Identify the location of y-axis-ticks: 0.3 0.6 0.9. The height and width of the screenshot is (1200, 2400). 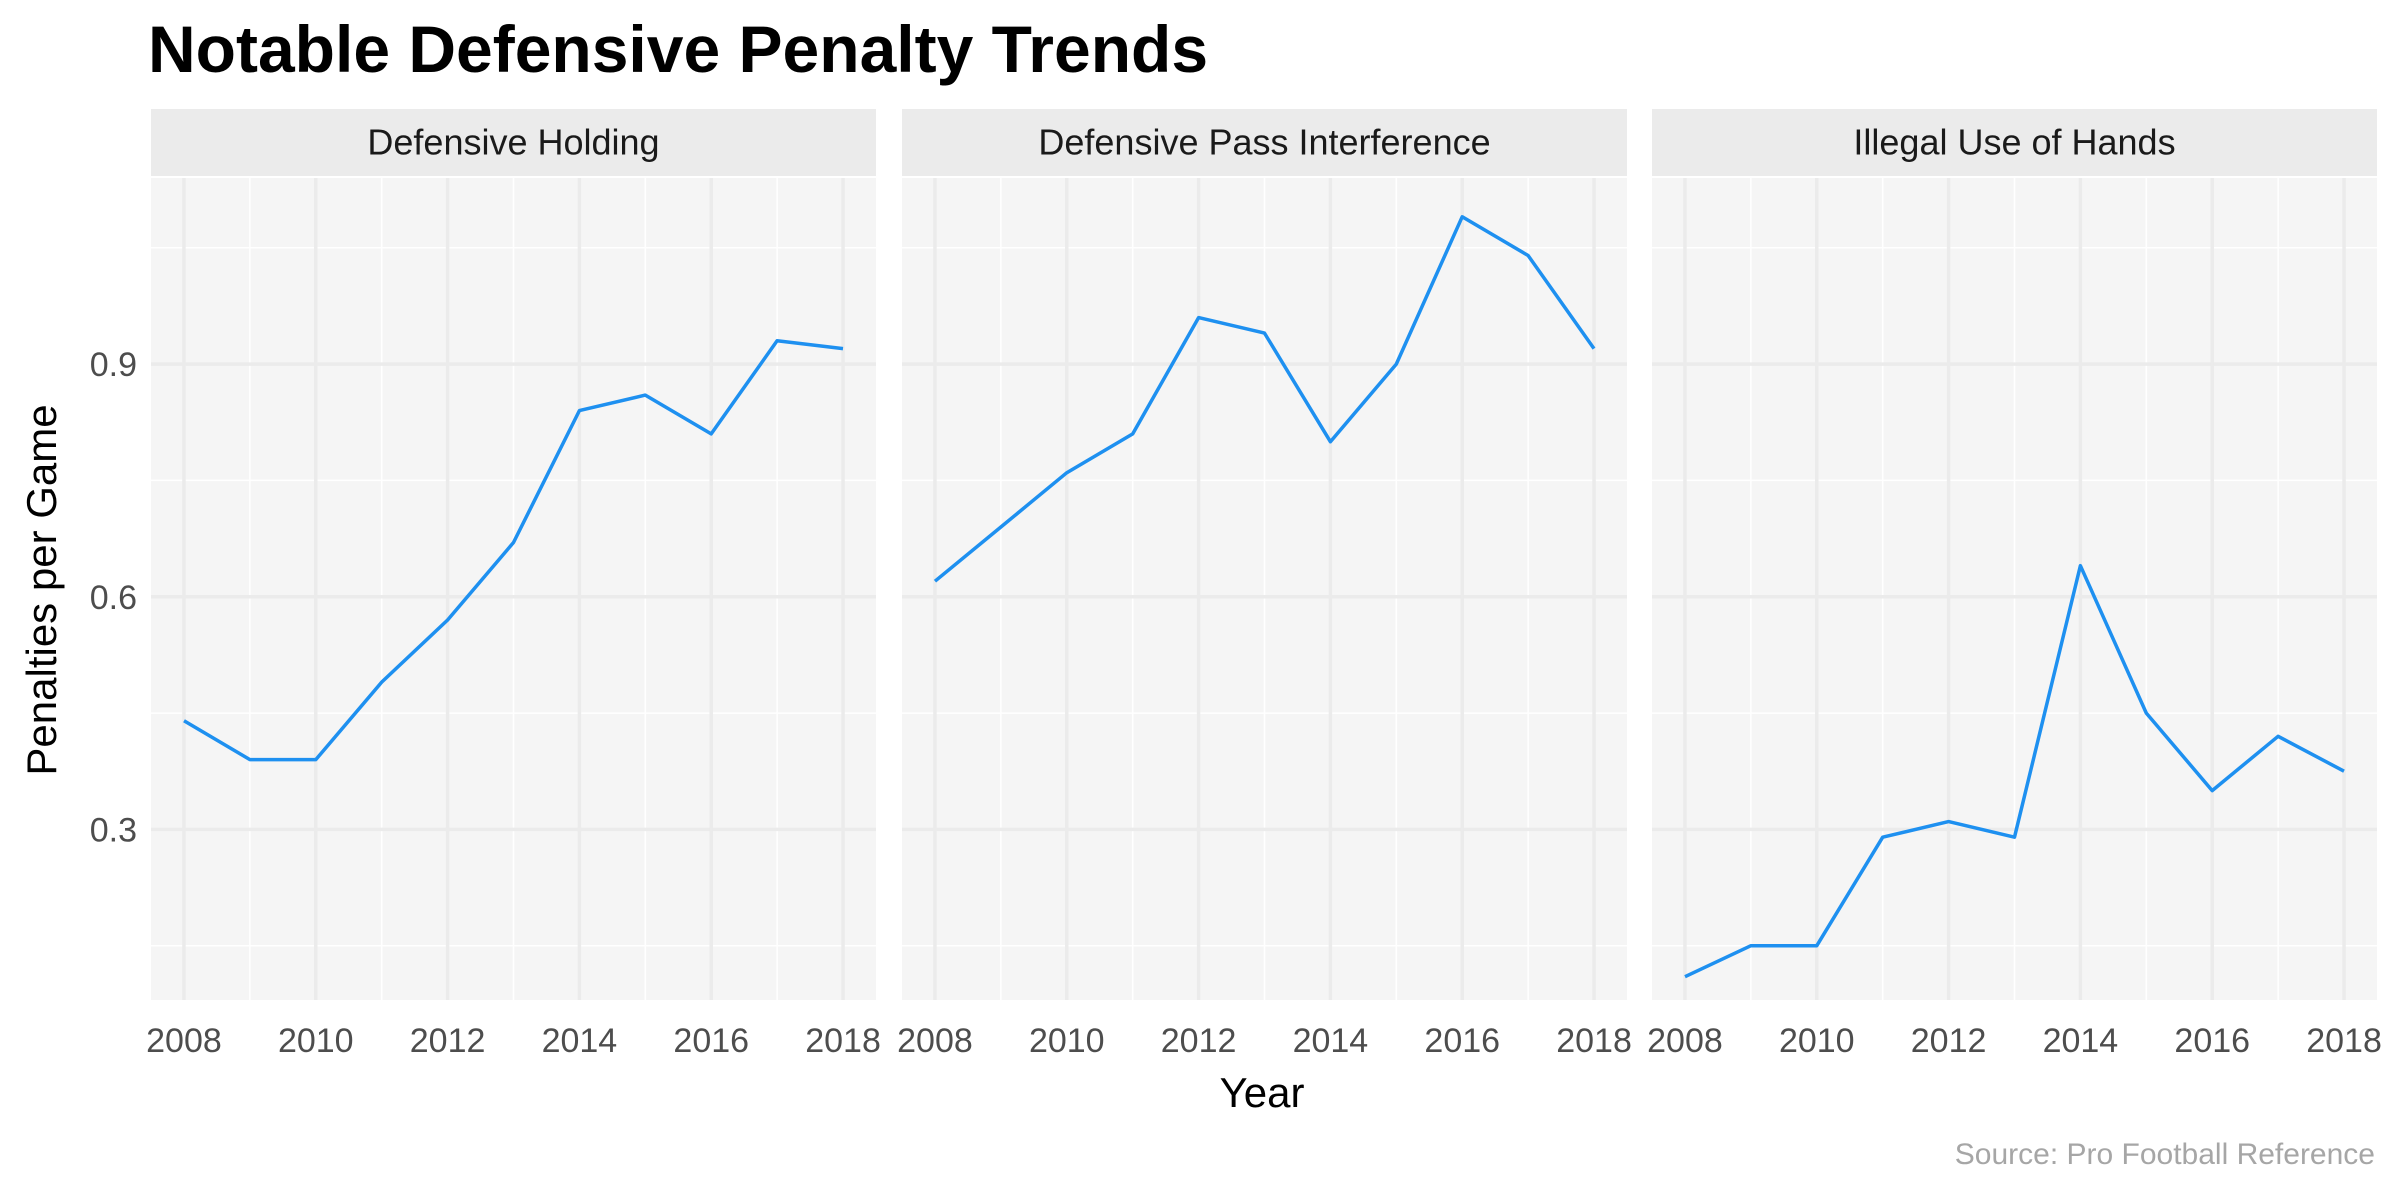
(113, 597).